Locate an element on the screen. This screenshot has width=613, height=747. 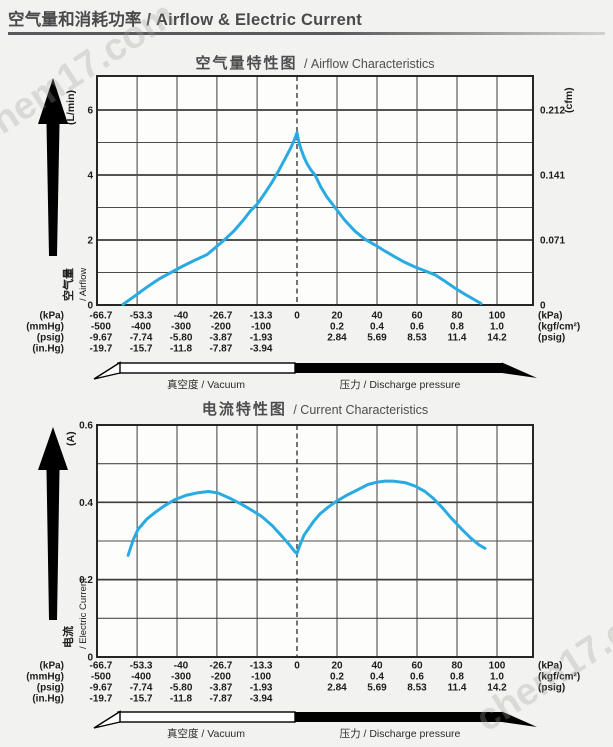
y-tick-label-left: 2 is located at coordinates (90, 241).